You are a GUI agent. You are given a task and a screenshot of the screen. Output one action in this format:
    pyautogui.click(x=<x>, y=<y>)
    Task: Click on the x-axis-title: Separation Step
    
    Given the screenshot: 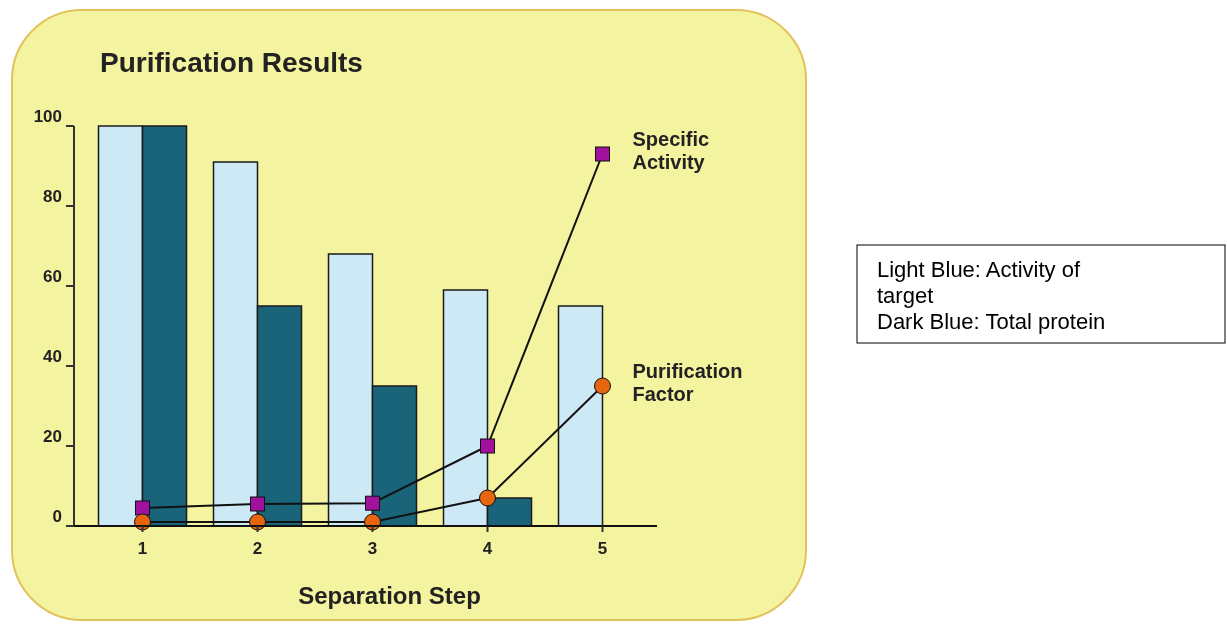 What is the action you would take?
    pyautogui.click(x=389, y=595)
    